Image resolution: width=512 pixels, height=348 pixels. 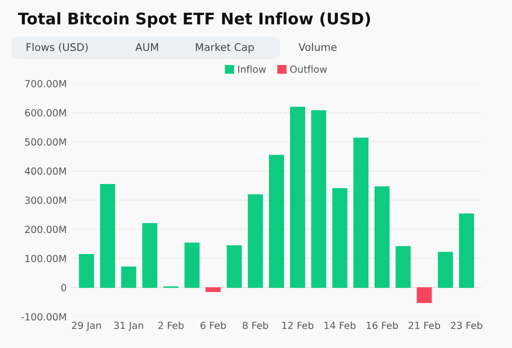 What do you see at coordinates (63, 288) in the screenshot?
I see `y-tick-label: 0` at bounding box center [63, 288].